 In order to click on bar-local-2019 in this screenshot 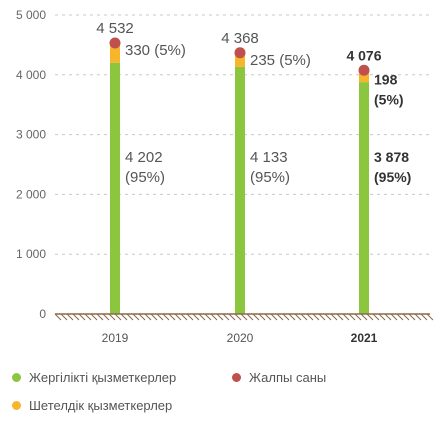, I will do `click(115, 188)`.